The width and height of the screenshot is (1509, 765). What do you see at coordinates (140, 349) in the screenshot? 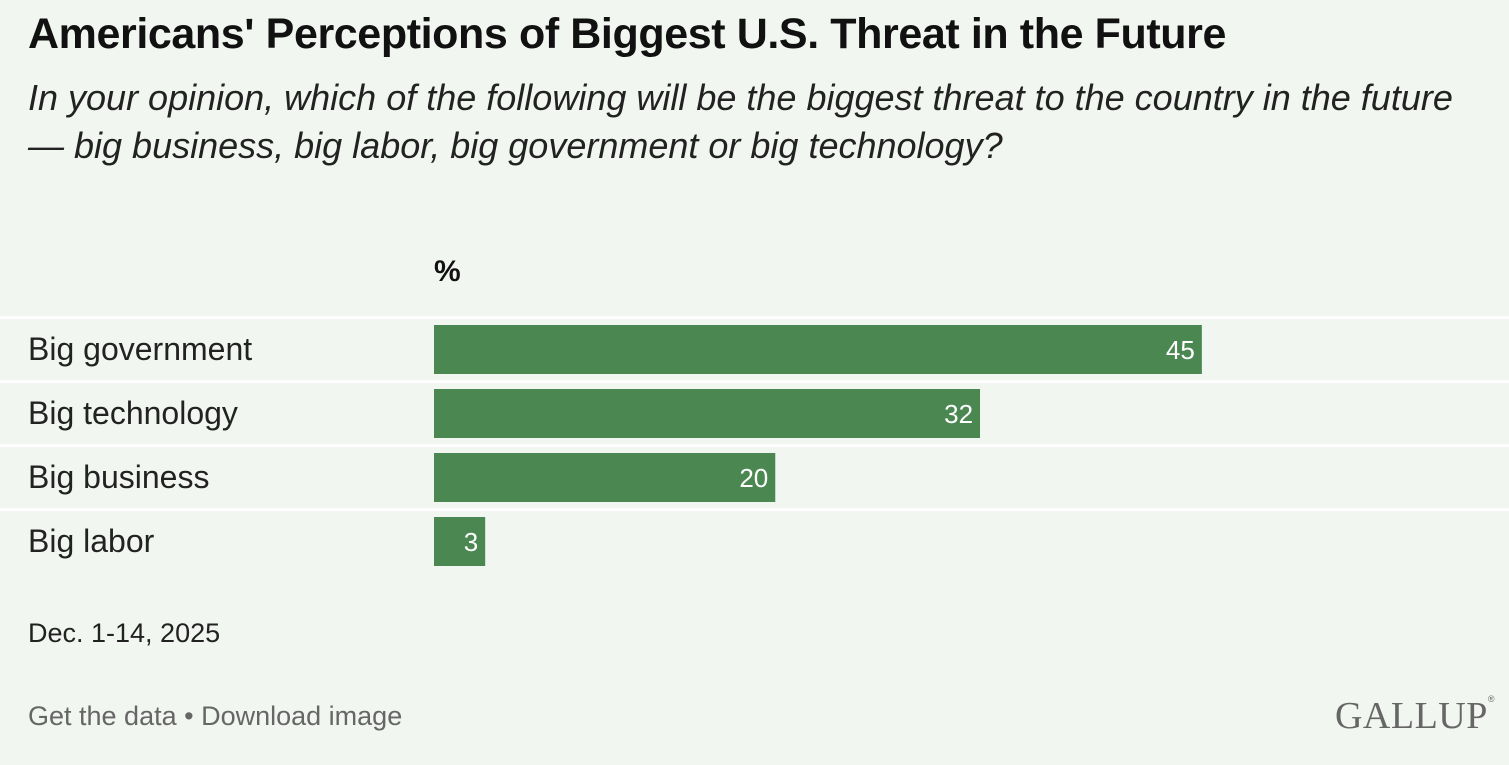
I see `category-label: Big government` at bounding box center [140, 349].